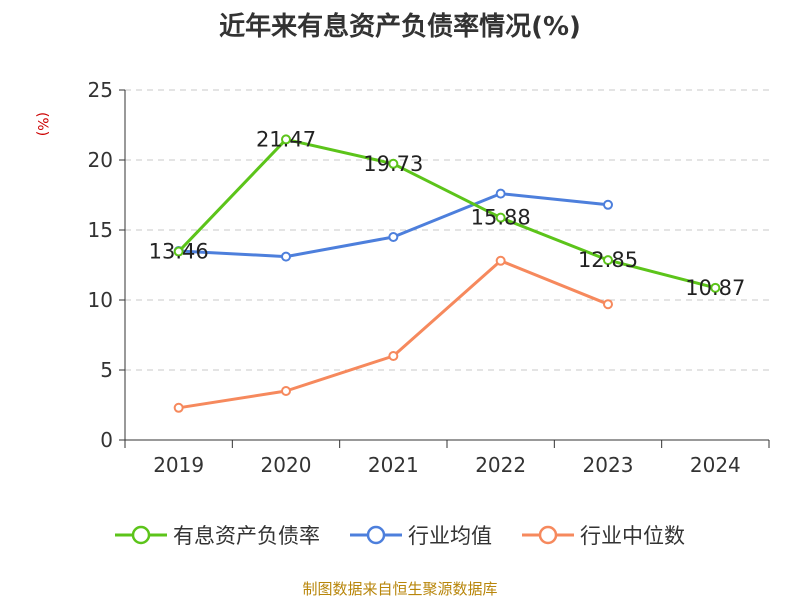  Describe the element at coordinates (100, 300) in the screenshot. I see `y-tick-label: 10` at that location.